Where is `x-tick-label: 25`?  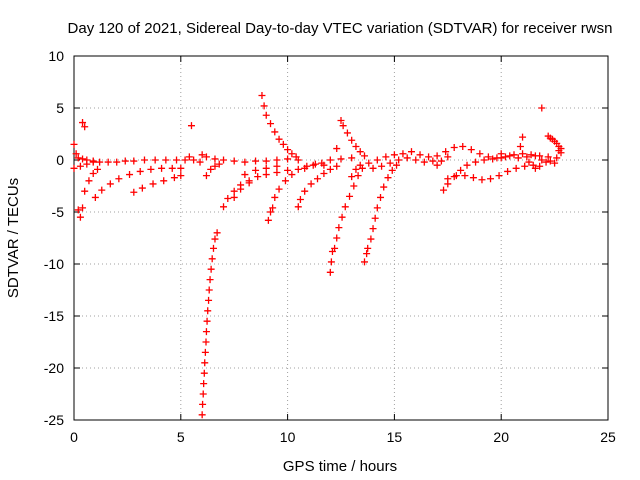 x-tick-label: 25 is located at coordinates (608, 437).